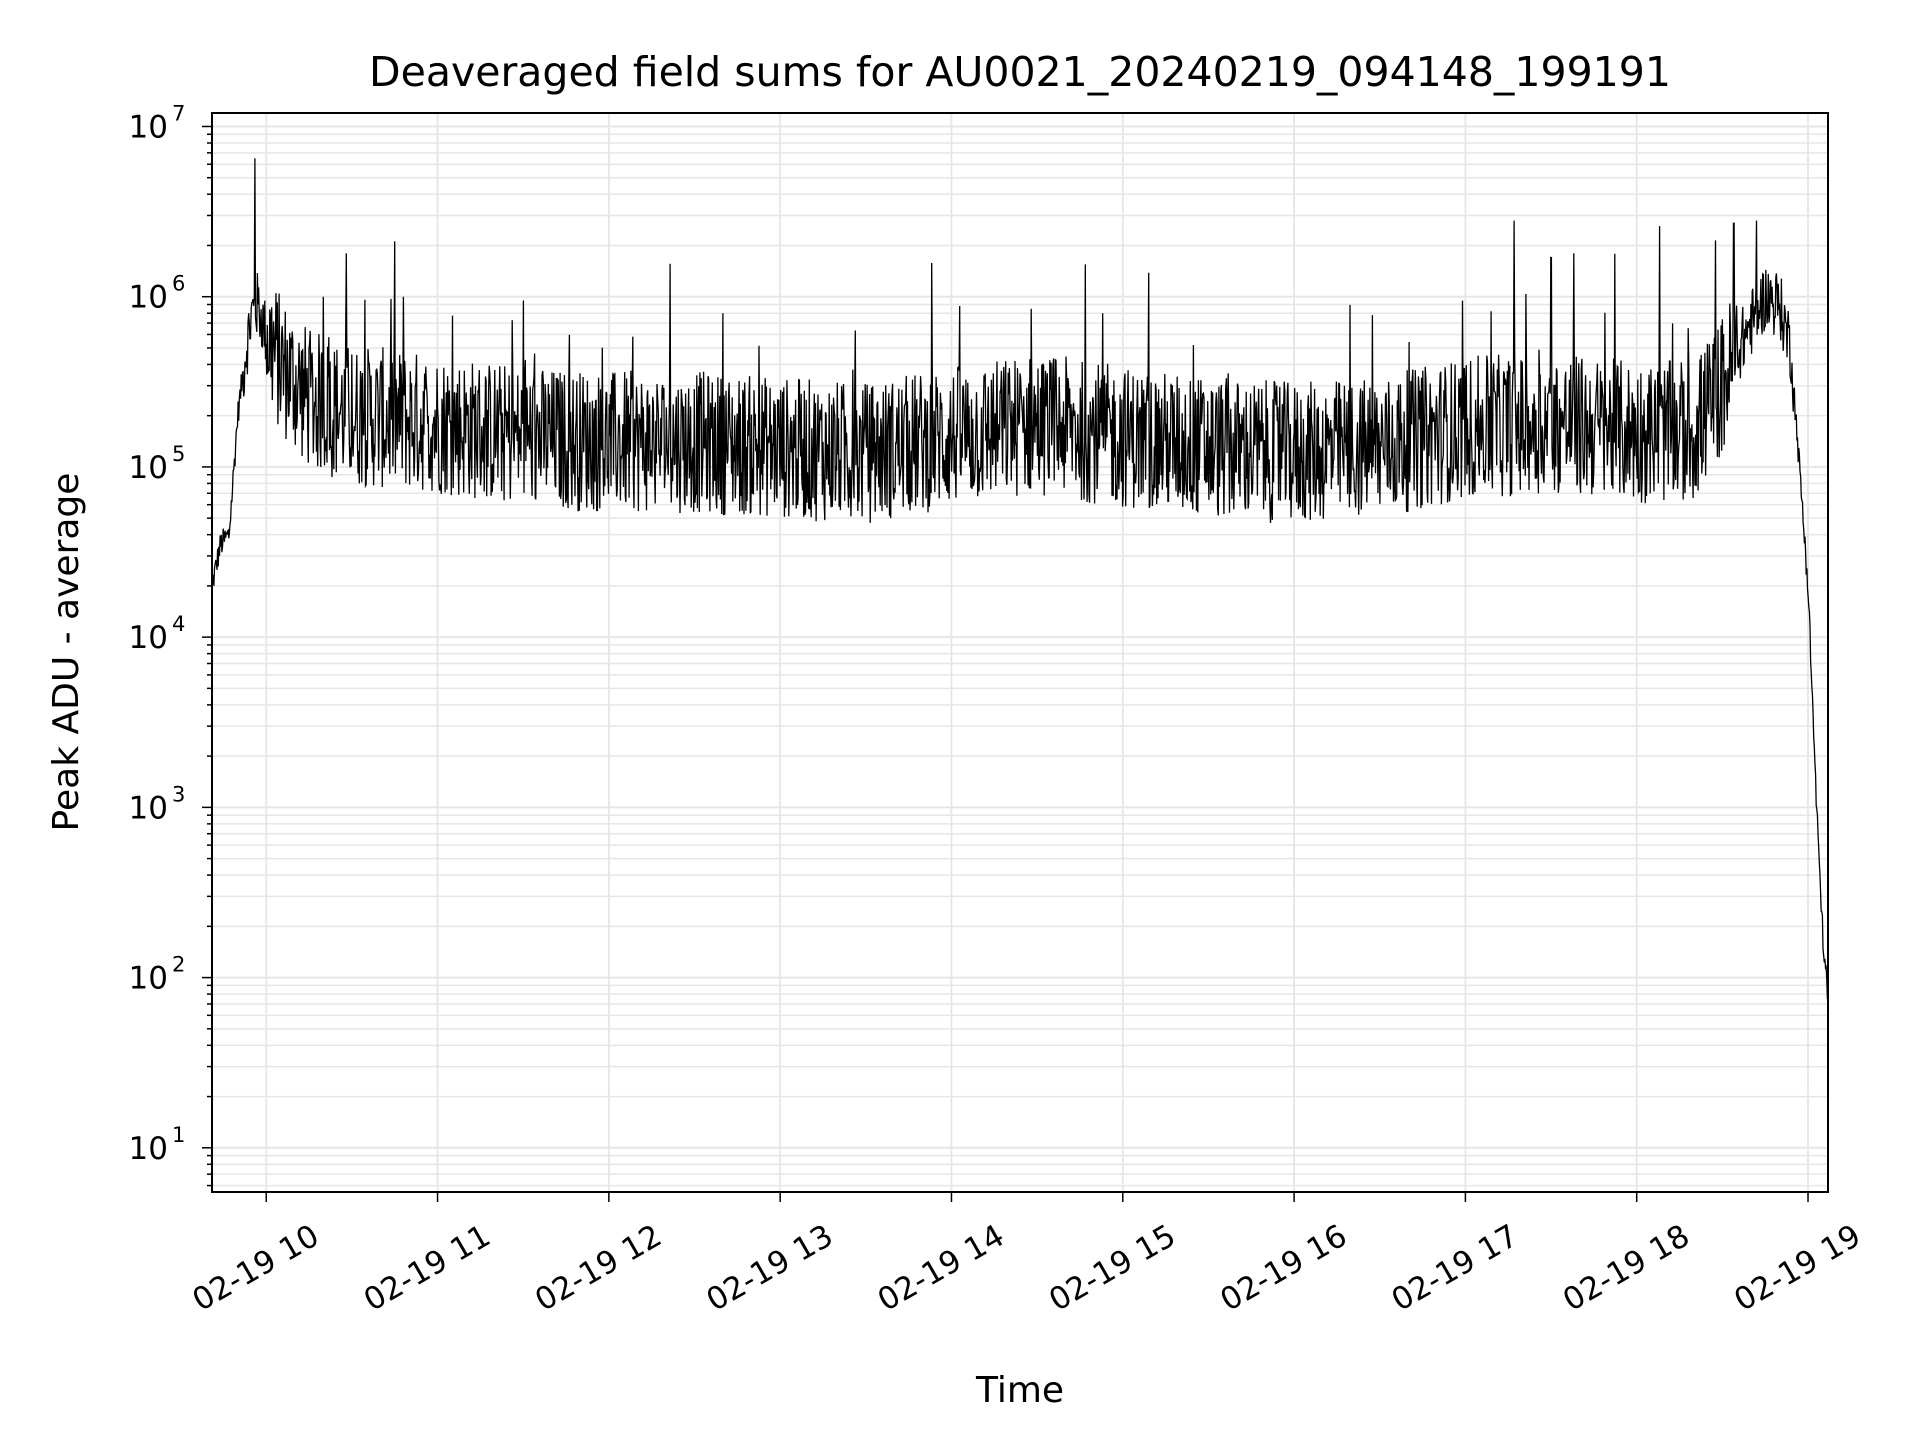 This screenshot has width=1920, height=1440. What do you see at coordinates (178, 794) in the screenshot?
I see `y-tick-exponent: 3` at bounding box center [178, 794].